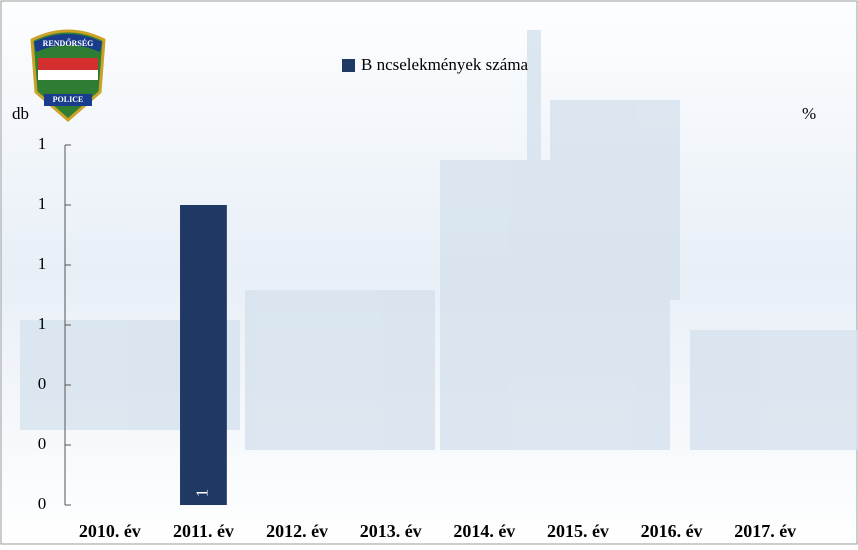 The image size is (858, 550). I want to click on y2-axis-label: %, so click(809, 113).